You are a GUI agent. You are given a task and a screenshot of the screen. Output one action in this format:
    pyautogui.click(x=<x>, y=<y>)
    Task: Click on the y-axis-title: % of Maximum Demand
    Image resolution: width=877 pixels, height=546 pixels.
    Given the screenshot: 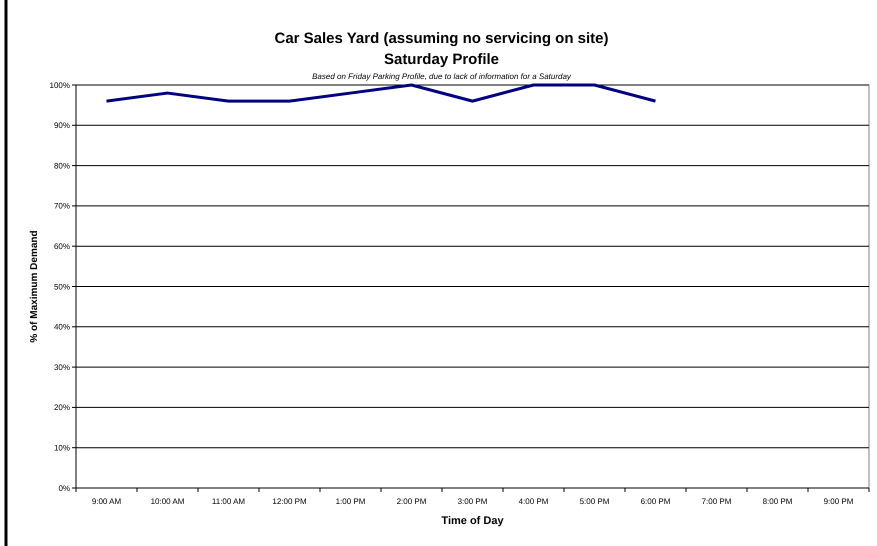 What is the action you would take?
    pyautogui.click(x=34, y=286)
    